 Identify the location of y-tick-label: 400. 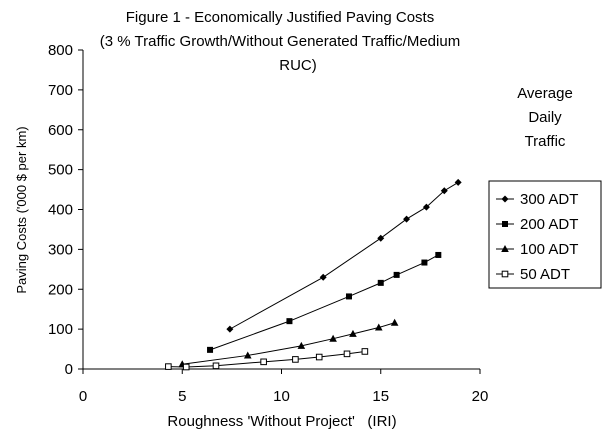
(60, 210).